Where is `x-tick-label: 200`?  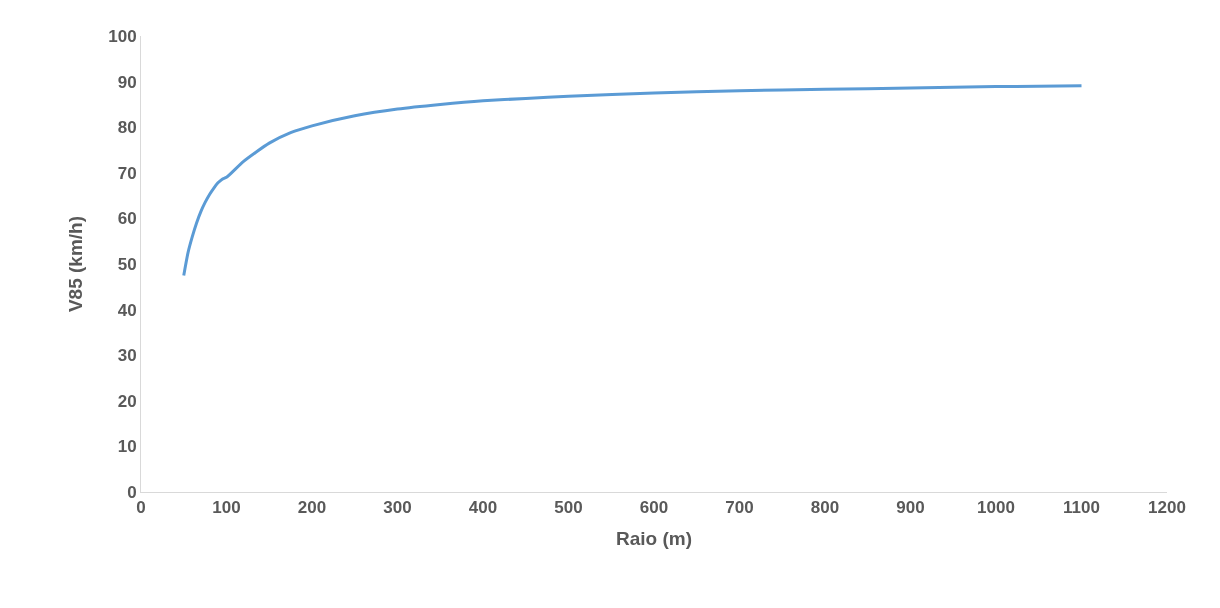
x-tick-label: 200 is located at coordinates (312, 508).